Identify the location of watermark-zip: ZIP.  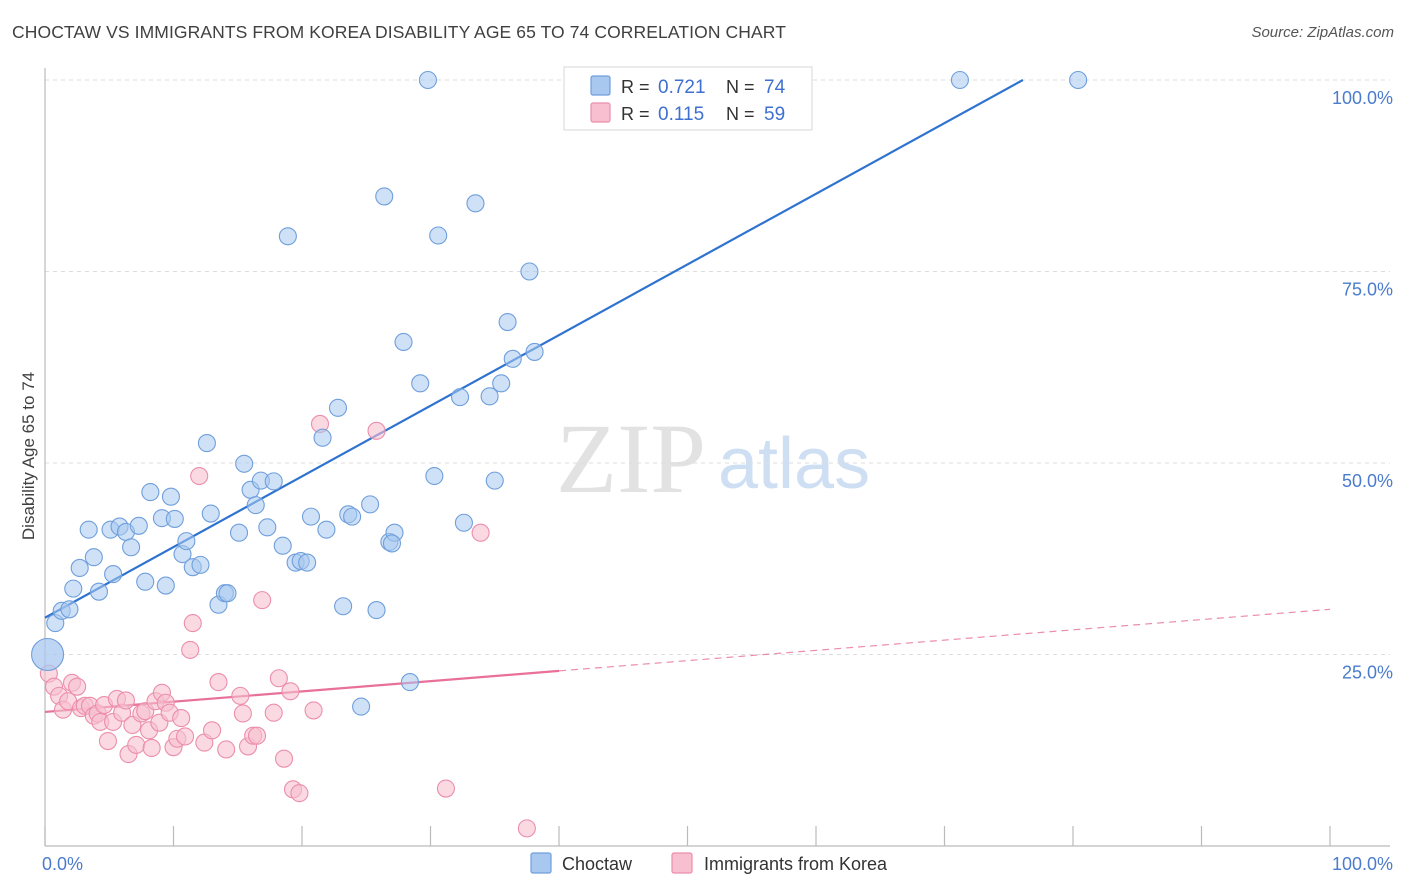
(631, 458).